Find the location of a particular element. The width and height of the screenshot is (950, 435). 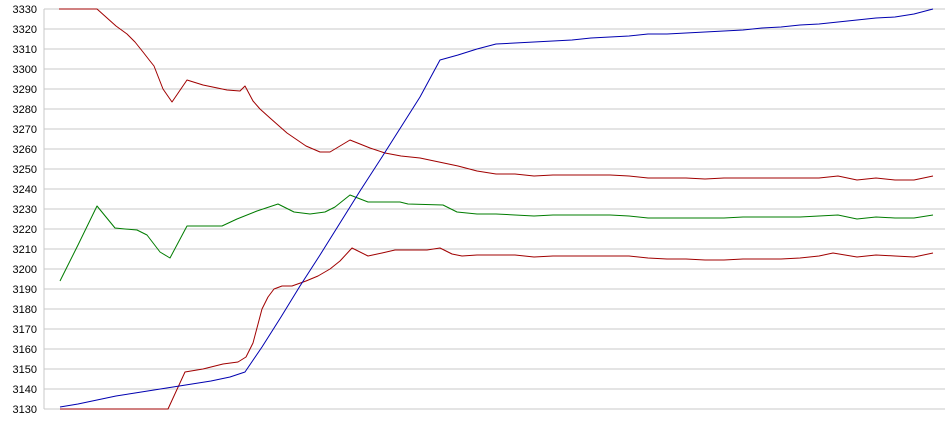

y-axis-tick-label: 3140 is located at coordinates (25, 390).